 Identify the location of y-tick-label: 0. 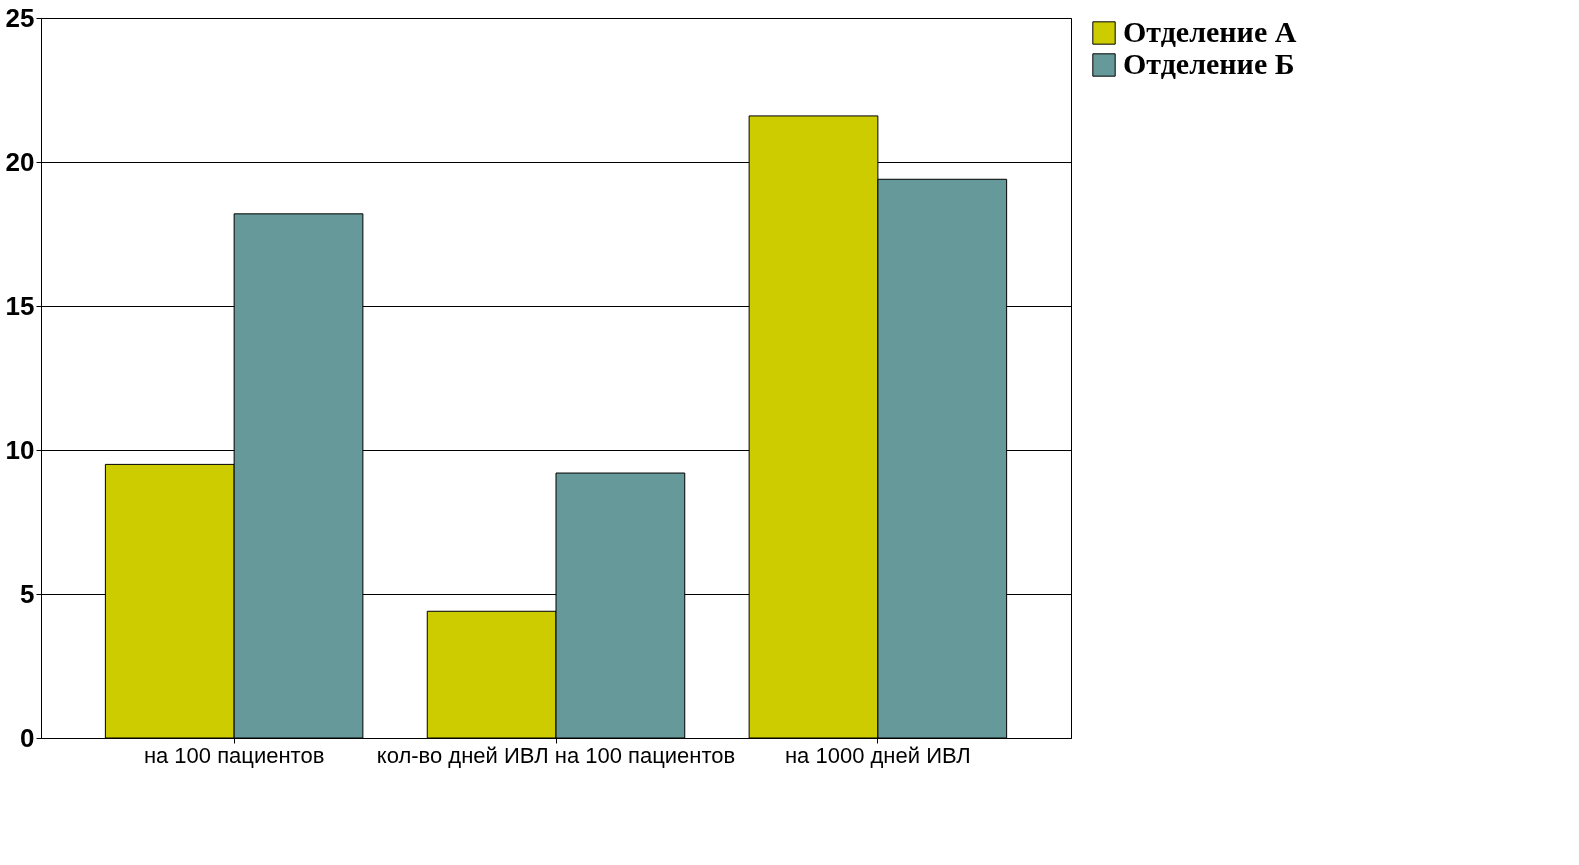
(27, 737).